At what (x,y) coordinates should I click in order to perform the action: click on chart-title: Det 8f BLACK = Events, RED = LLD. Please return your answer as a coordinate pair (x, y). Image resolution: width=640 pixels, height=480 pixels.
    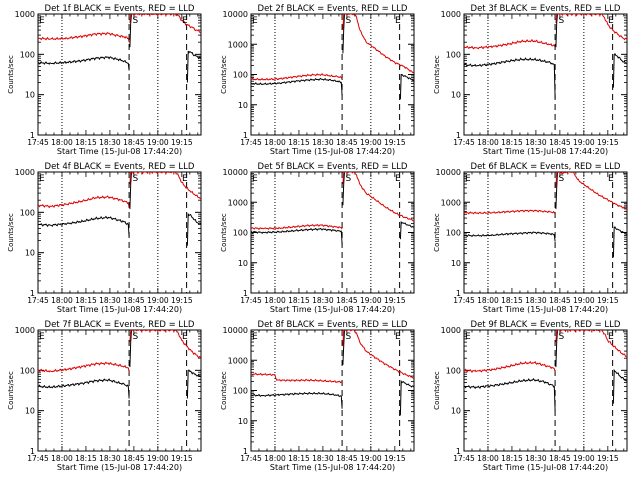
    Looking at the image, I should click on (333, 325).